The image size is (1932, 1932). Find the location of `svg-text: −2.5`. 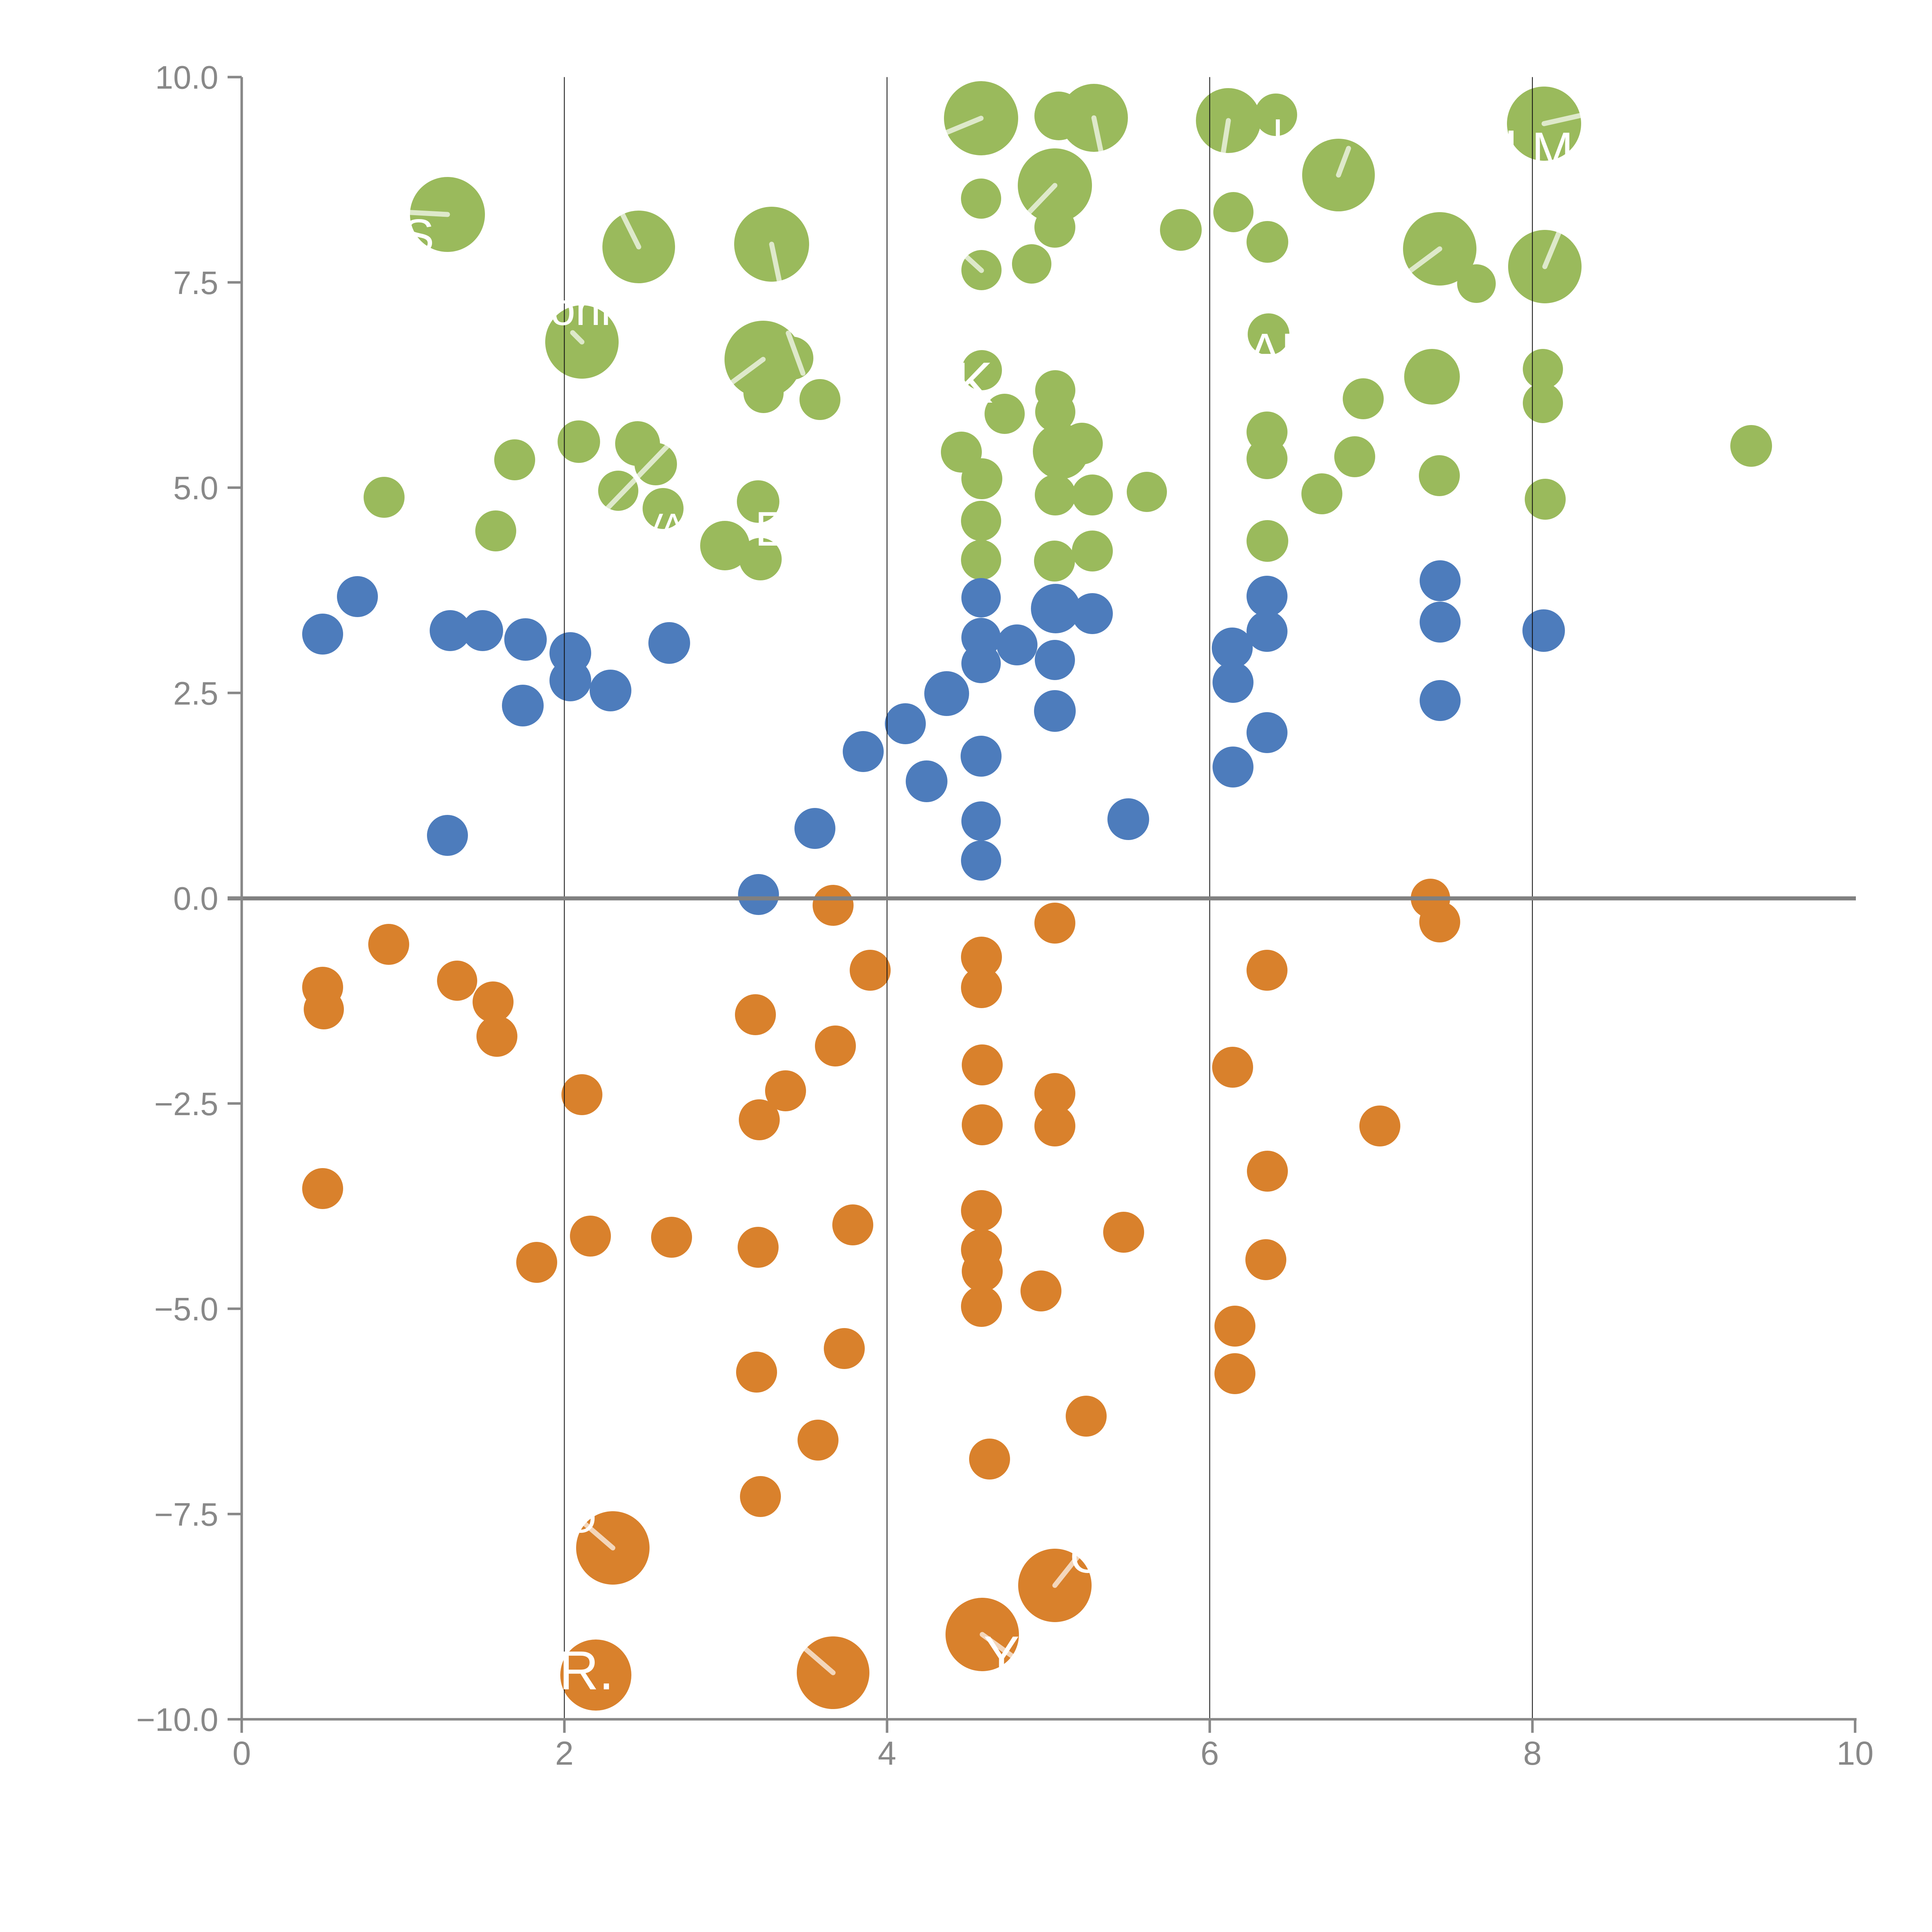

svg-text: −2.5 is located at coordinates (186, 1104).